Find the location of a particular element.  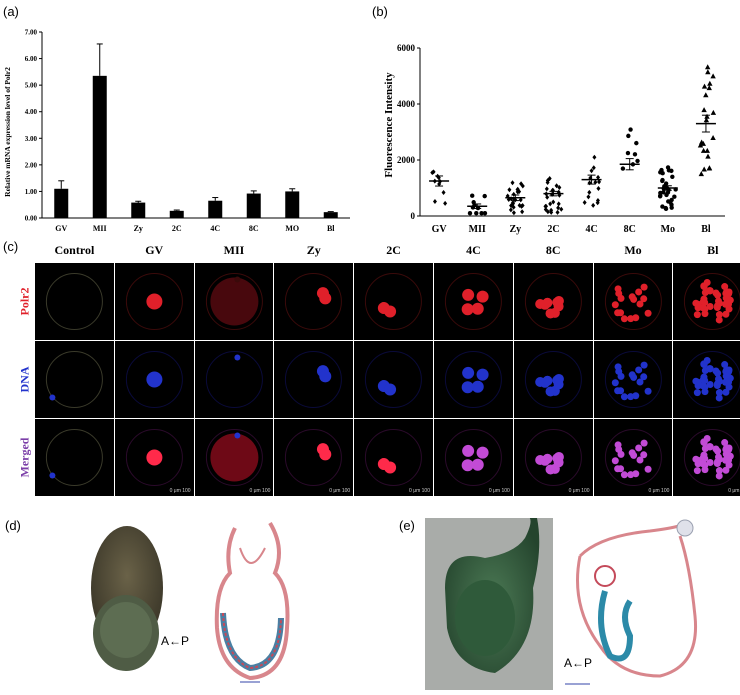

panel-label-d: (d) is located at coordinates (13, 525).